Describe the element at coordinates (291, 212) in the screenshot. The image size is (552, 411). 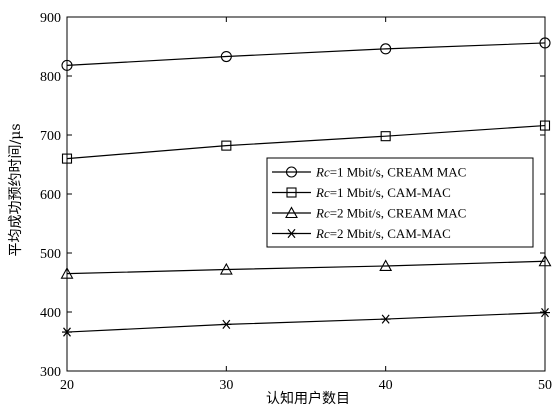
I see `legend-marker-triangle` at that location.